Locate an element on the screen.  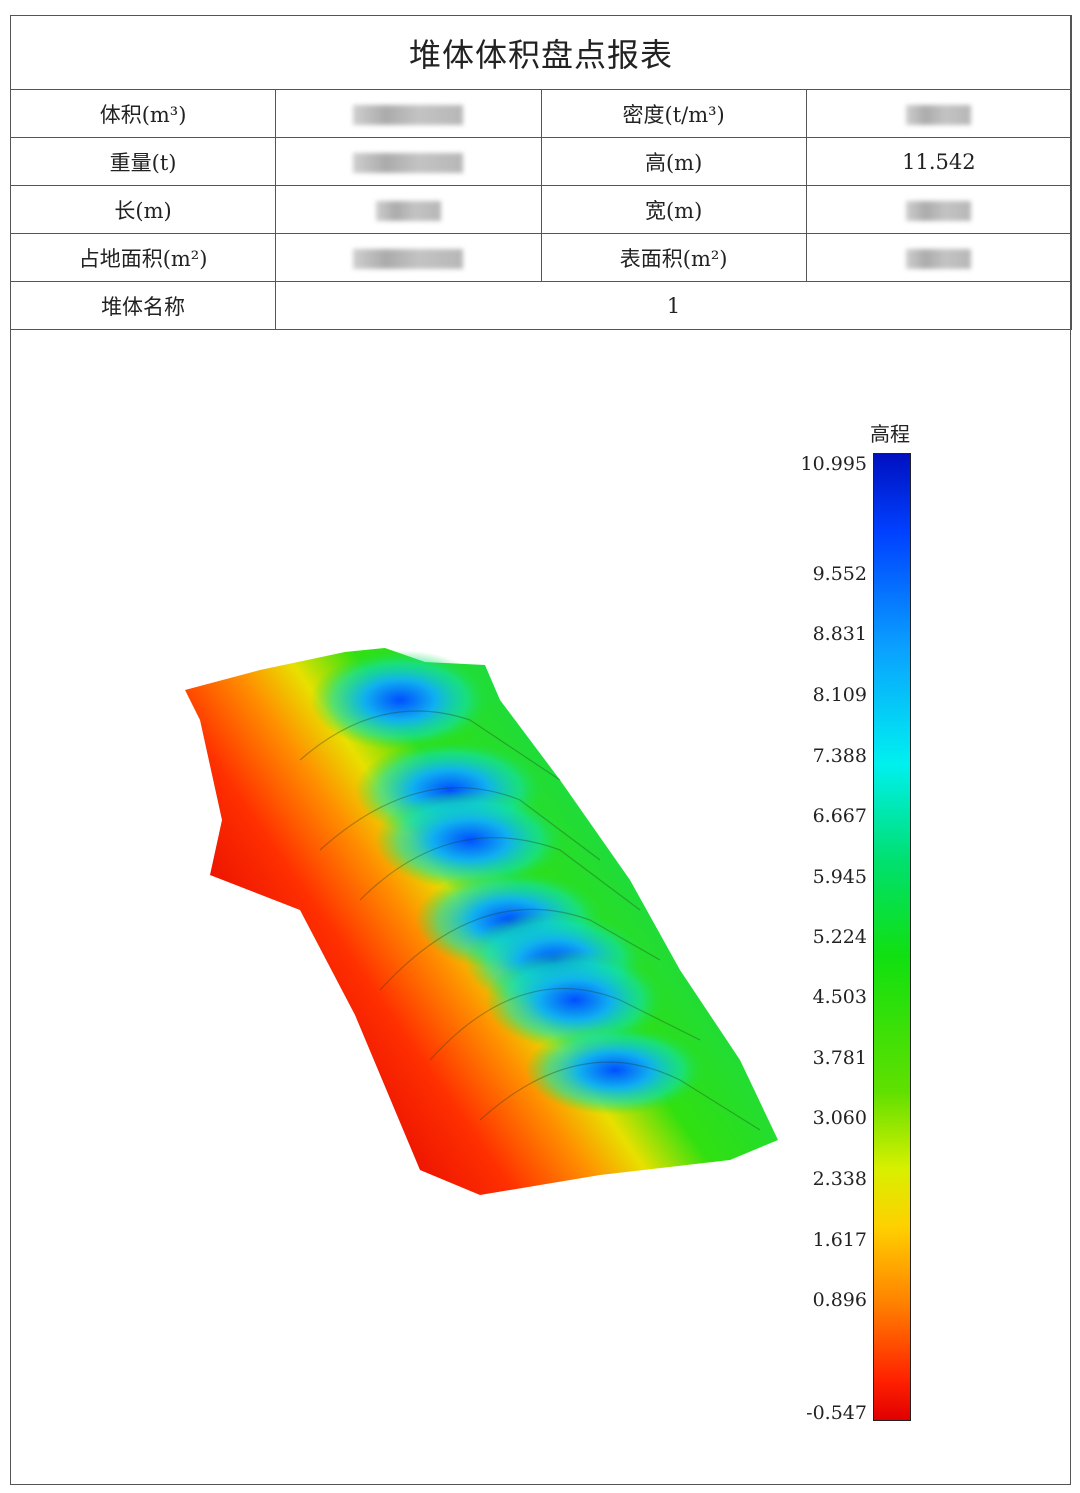
value-length is located at coordinates (408, 209).